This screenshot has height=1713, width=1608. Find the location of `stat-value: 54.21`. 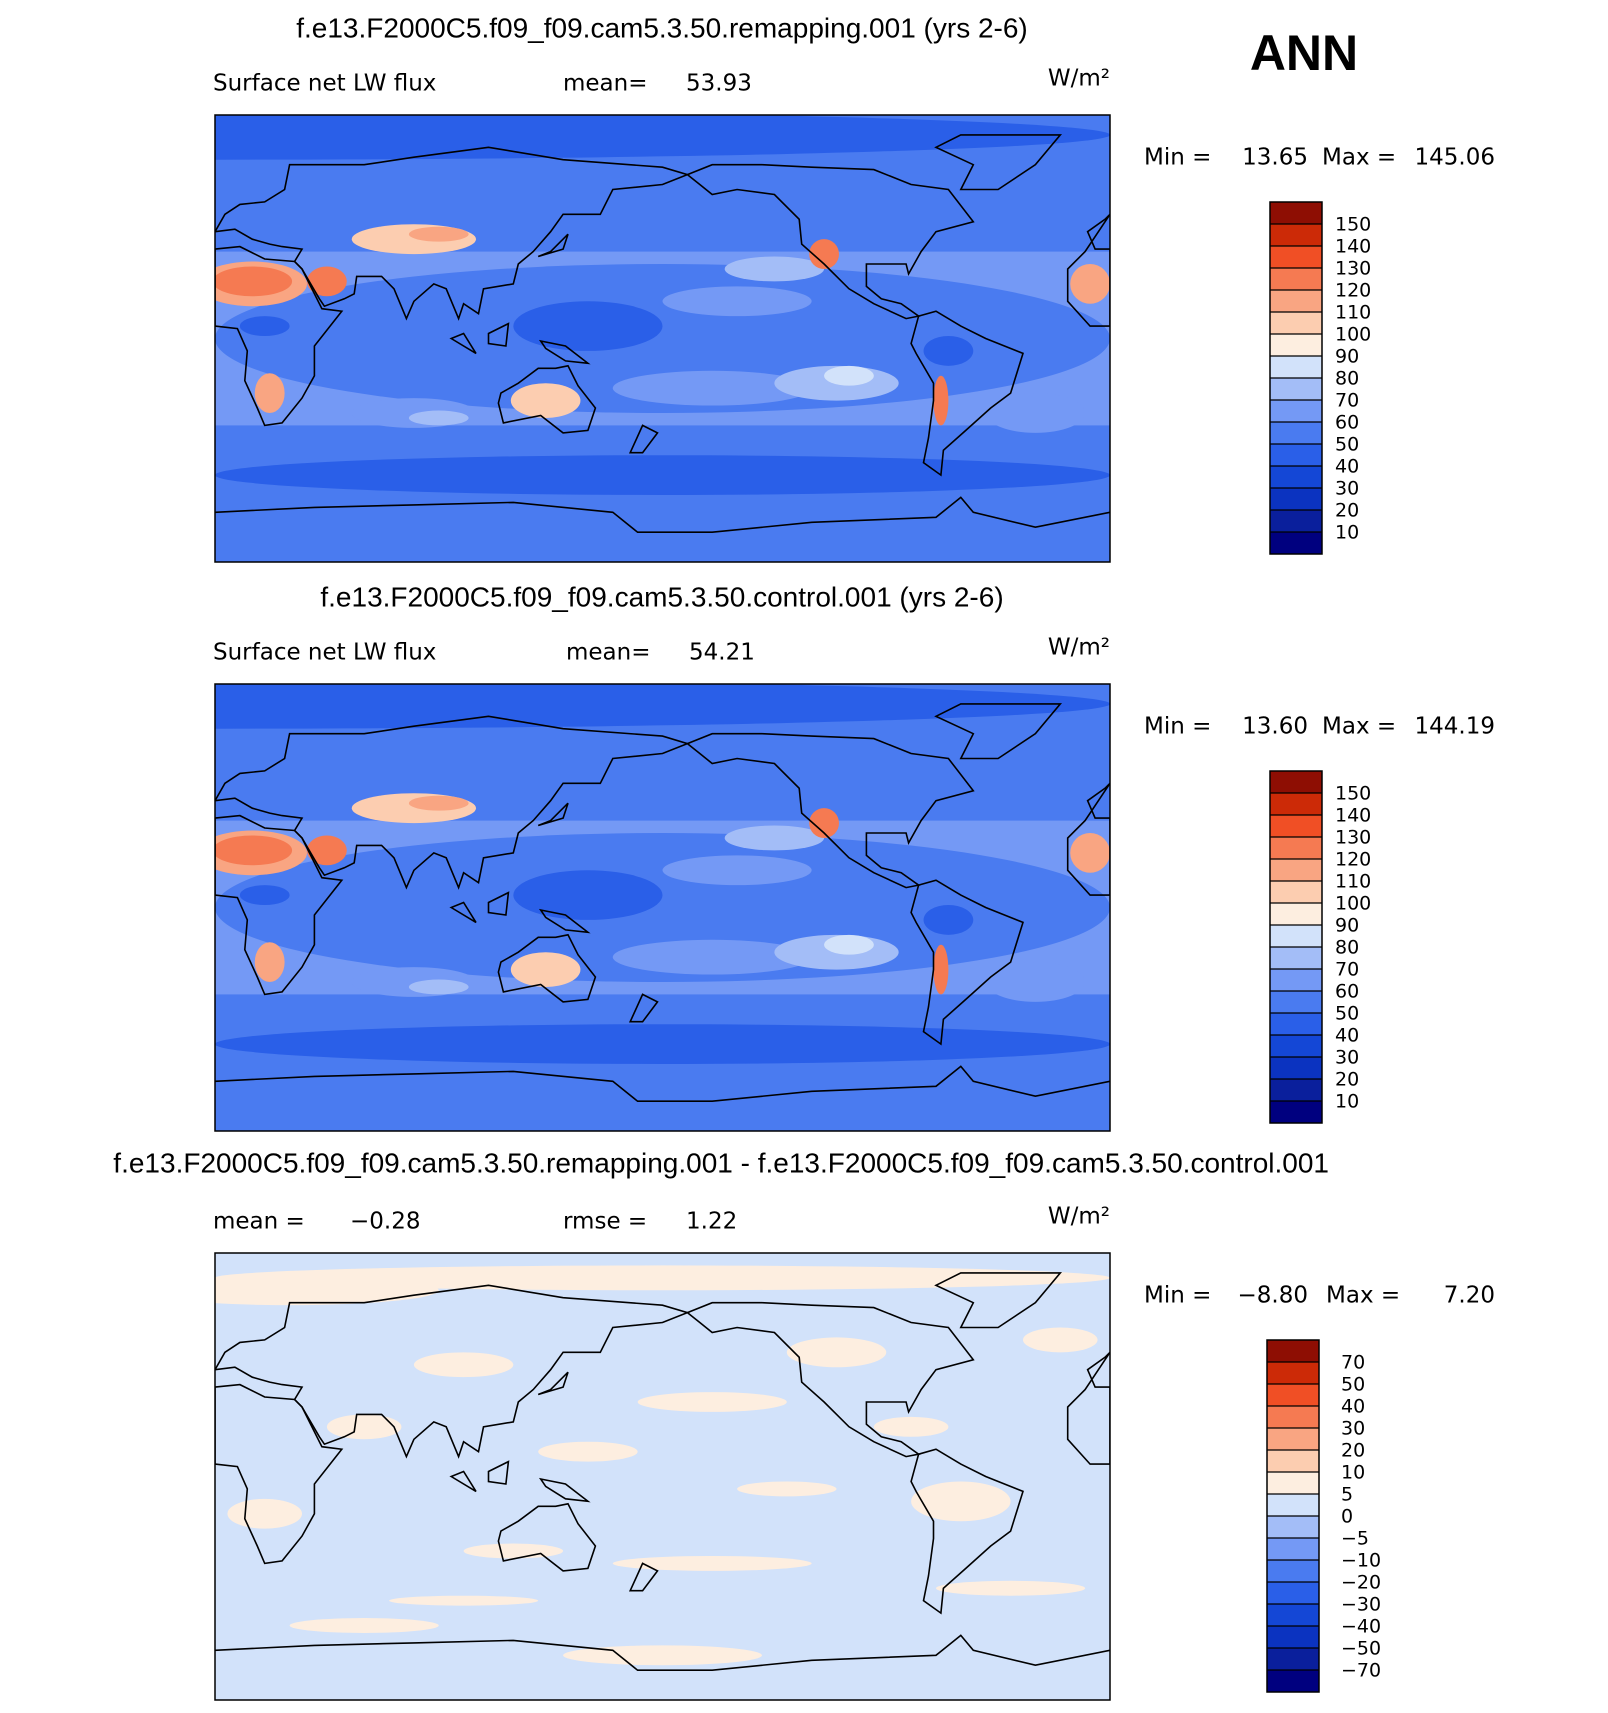

stat-value: 54.21 is located at coordinates (722, 653).